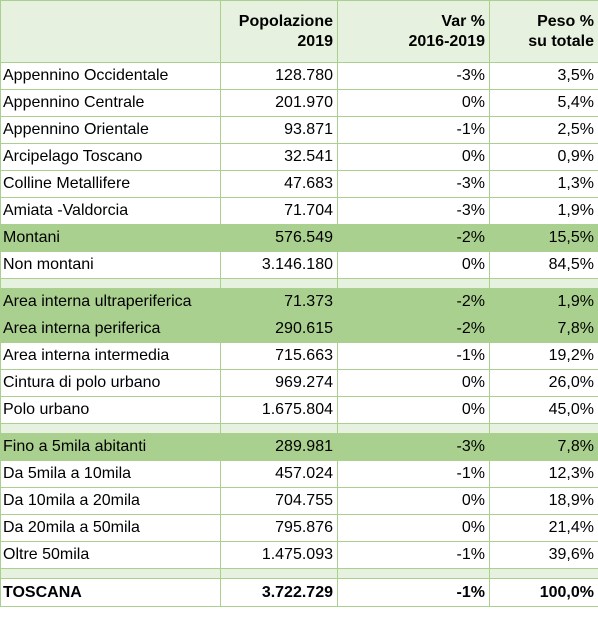  I want to click on row-weight: 84,5%, so click(543, 265).